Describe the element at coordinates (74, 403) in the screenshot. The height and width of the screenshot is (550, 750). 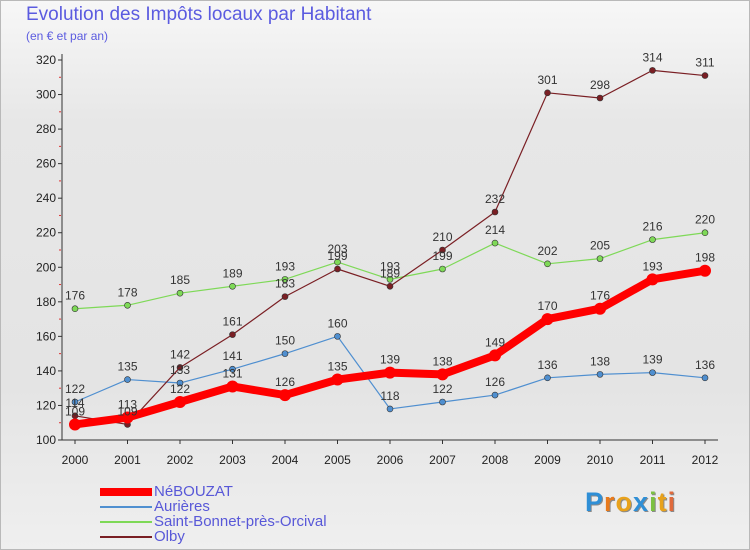
I see `data-label: 114` at that location.